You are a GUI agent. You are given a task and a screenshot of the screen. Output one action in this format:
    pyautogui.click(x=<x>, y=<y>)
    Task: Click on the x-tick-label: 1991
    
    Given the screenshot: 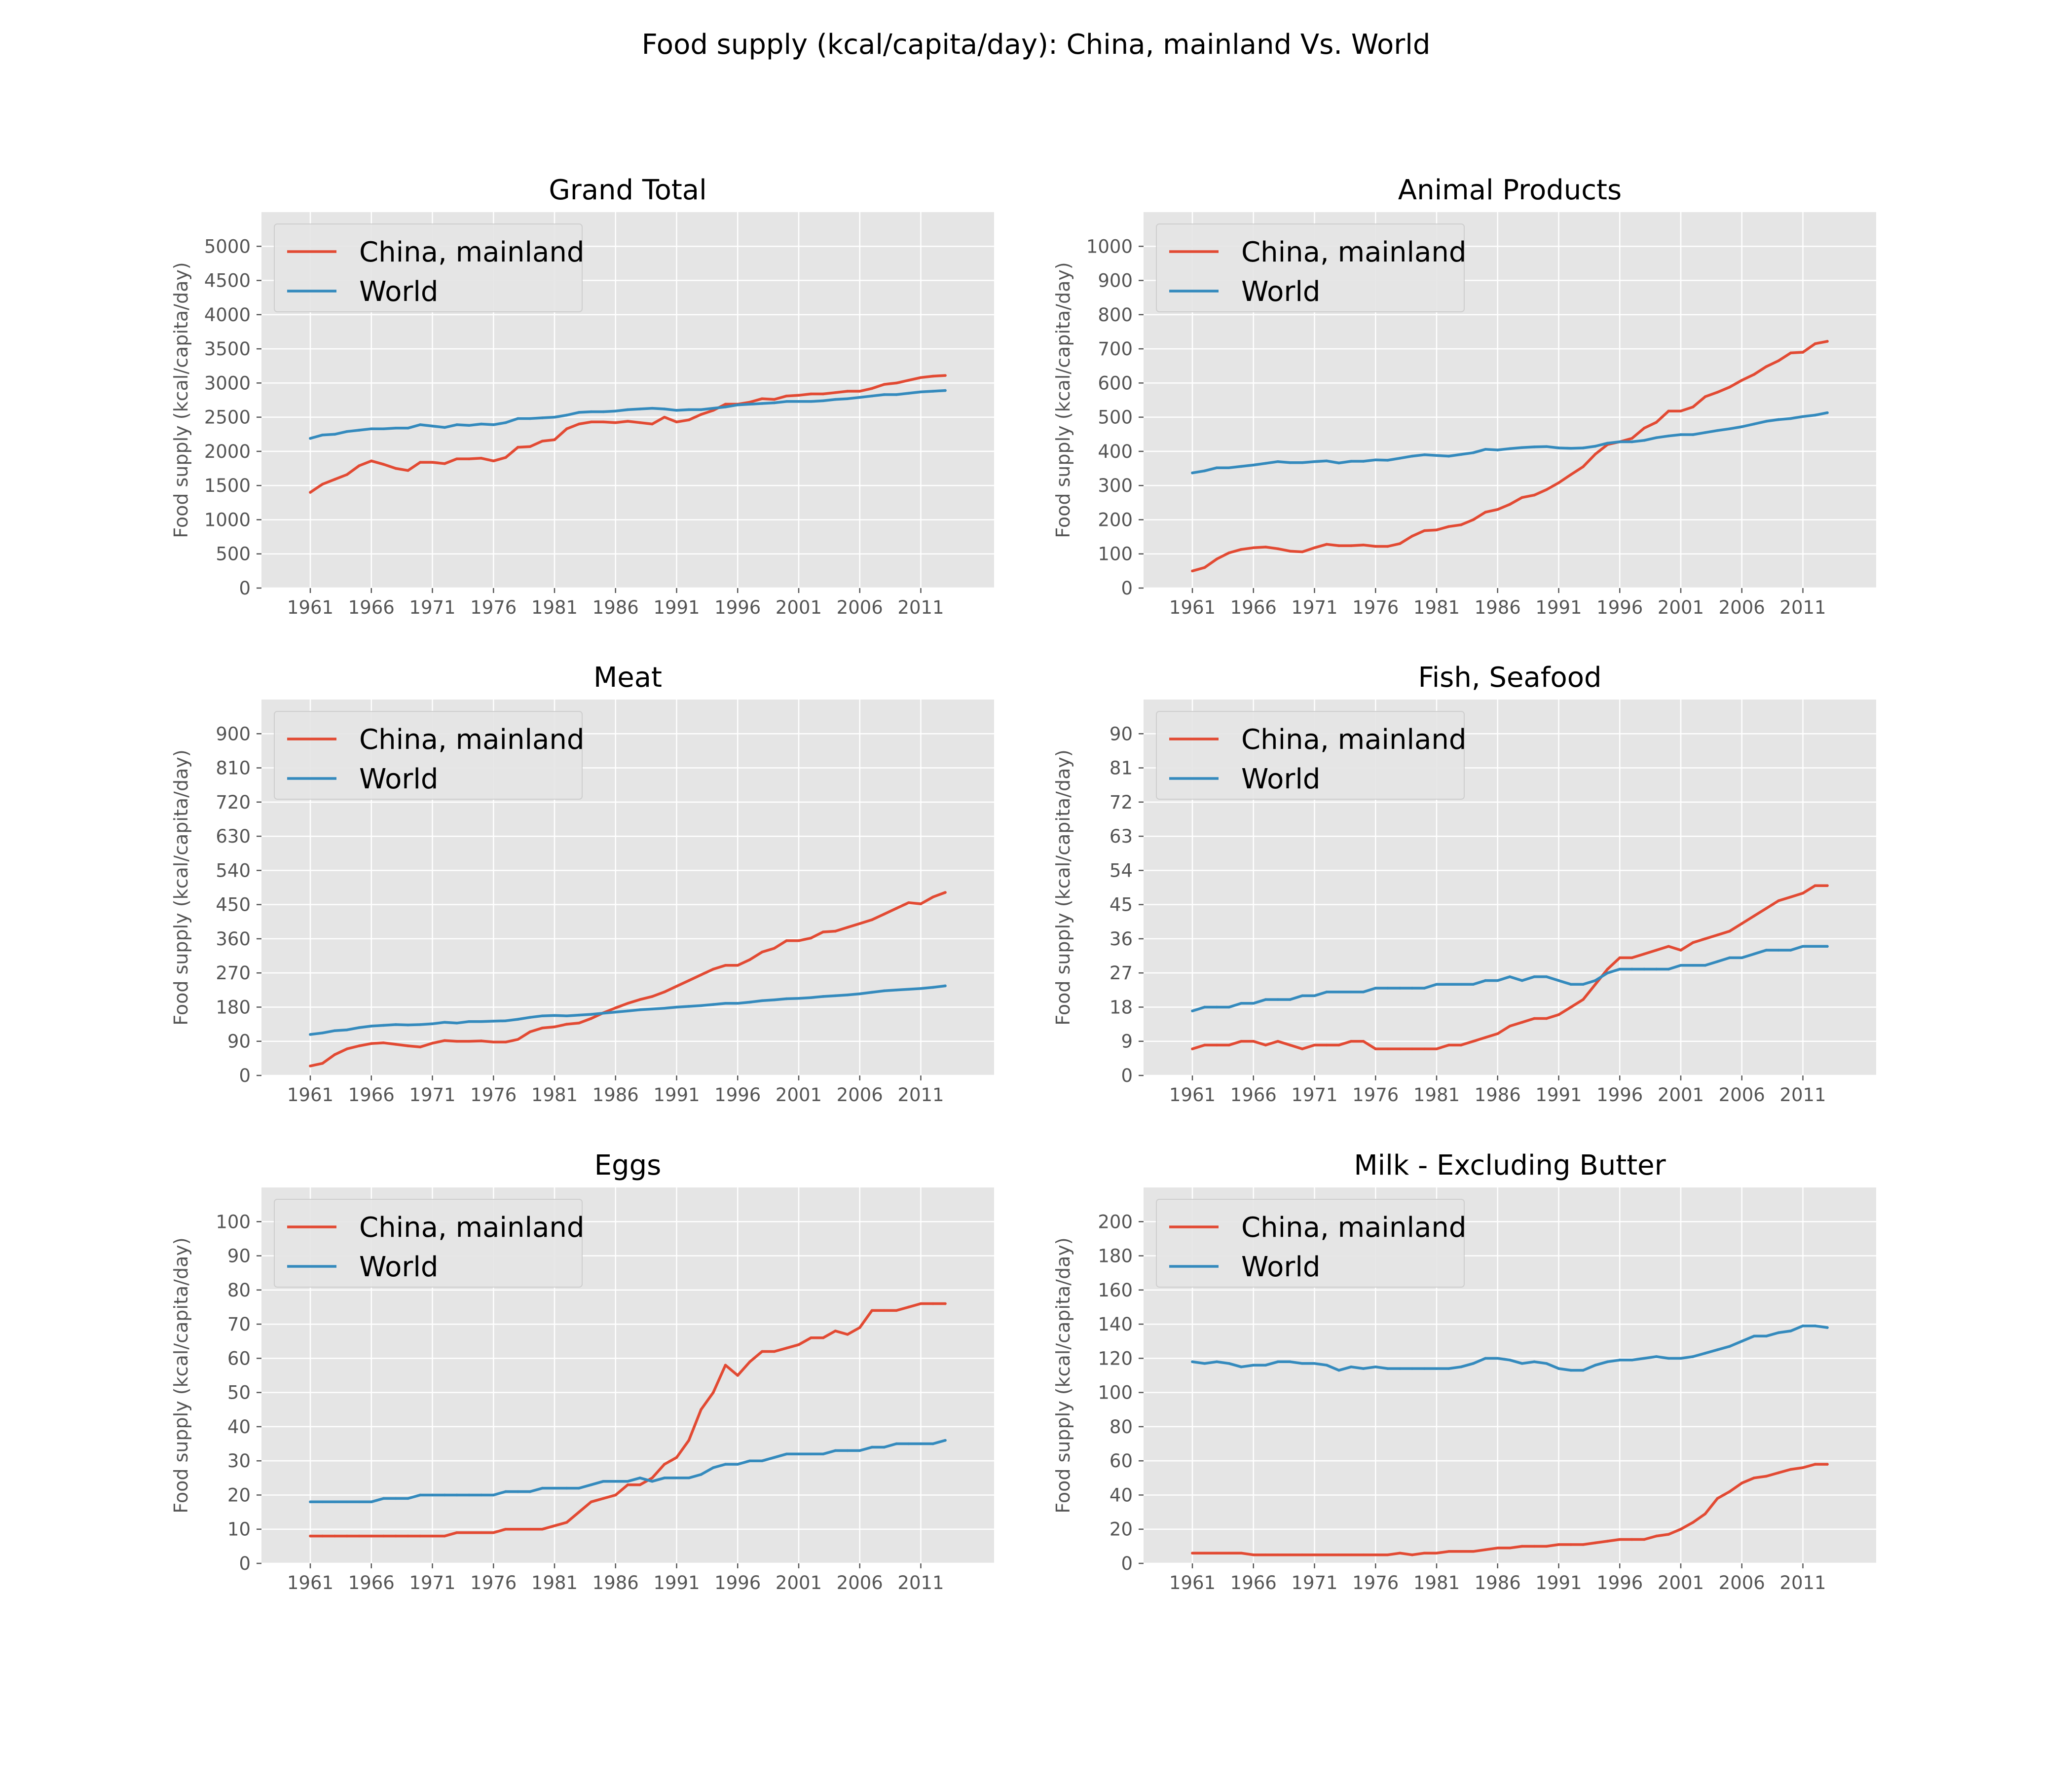 What is the action you would take?
    pyautogui.click(x=677, y=607)
    